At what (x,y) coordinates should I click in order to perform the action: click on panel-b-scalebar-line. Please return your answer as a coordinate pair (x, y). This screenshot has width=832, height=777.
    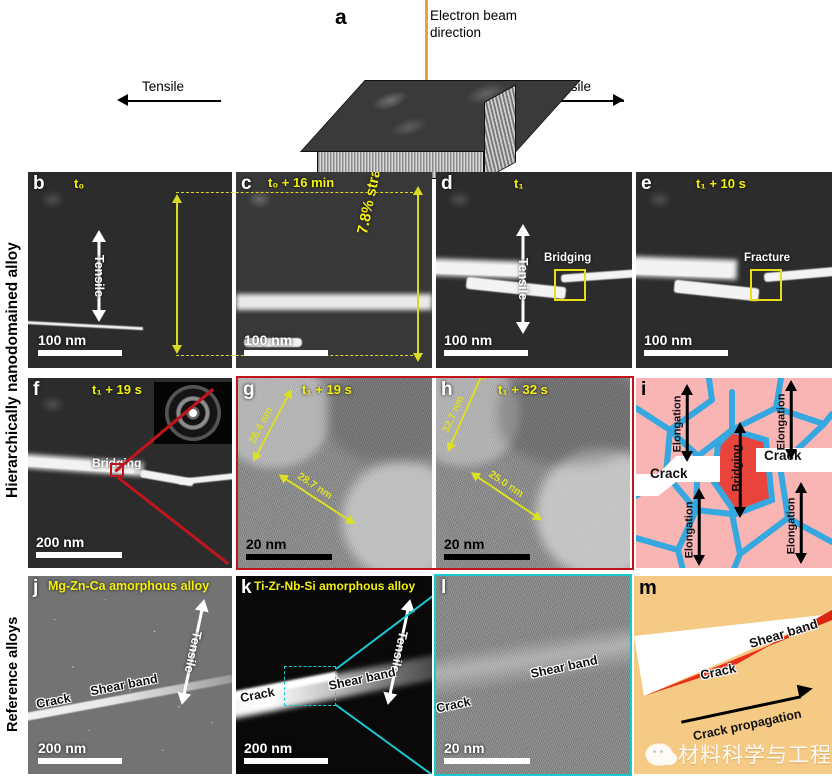
    Looking at the image, I should click on (80, 353).